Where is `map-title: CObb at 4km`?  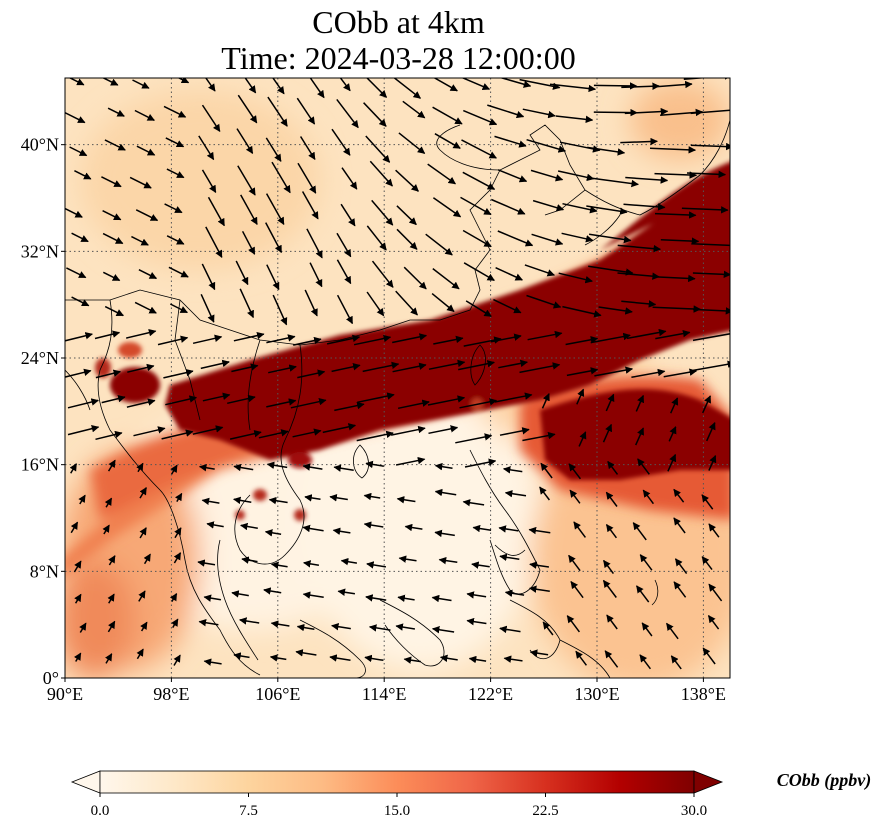 map-title: CObb at 4km is located at coordinates (398, 22).